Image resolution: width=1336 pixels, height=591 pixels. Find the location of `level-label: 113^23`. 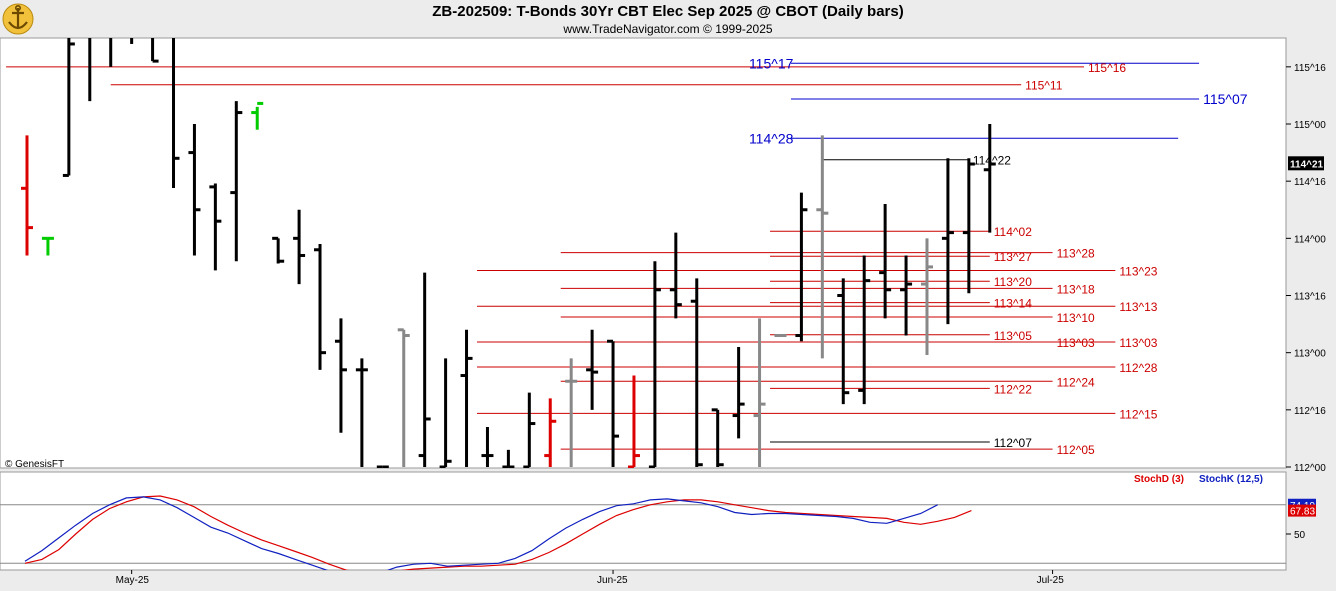

level-label: 113^23 is located at coordinates (1138, 271).